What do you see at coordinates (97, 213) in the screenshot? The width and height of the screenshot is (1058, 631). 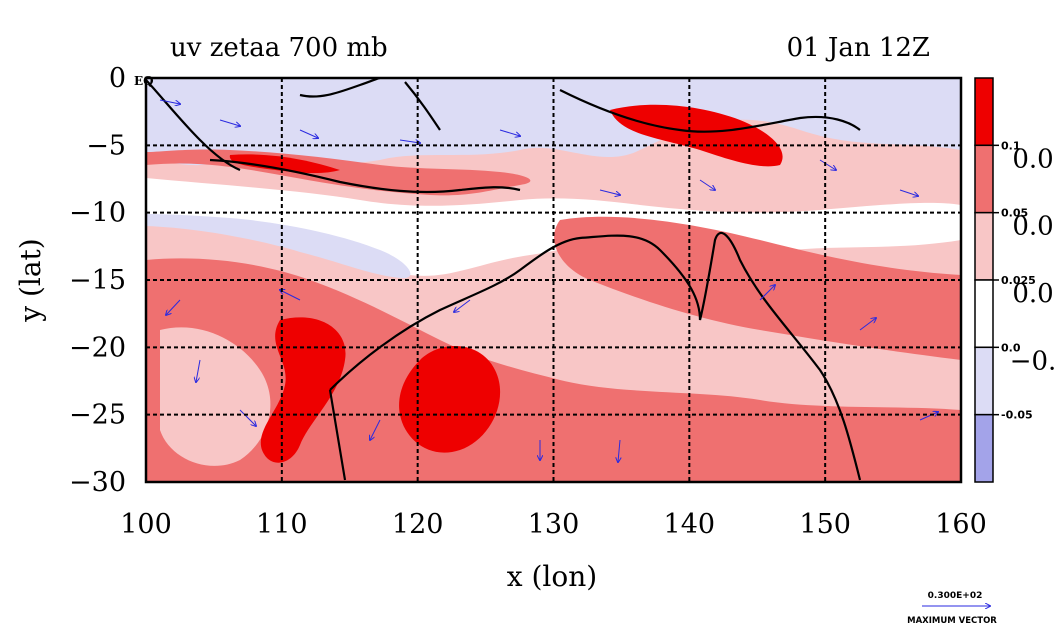 I see `y-tick-label: −10` at bounding box center [97, 213].